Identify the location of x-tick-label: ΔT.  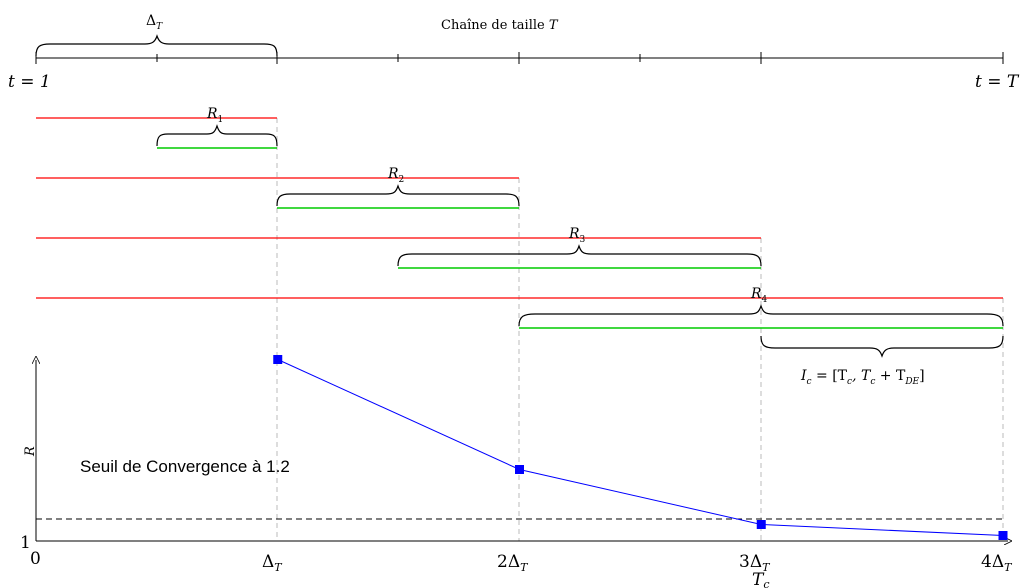
(272, 563).